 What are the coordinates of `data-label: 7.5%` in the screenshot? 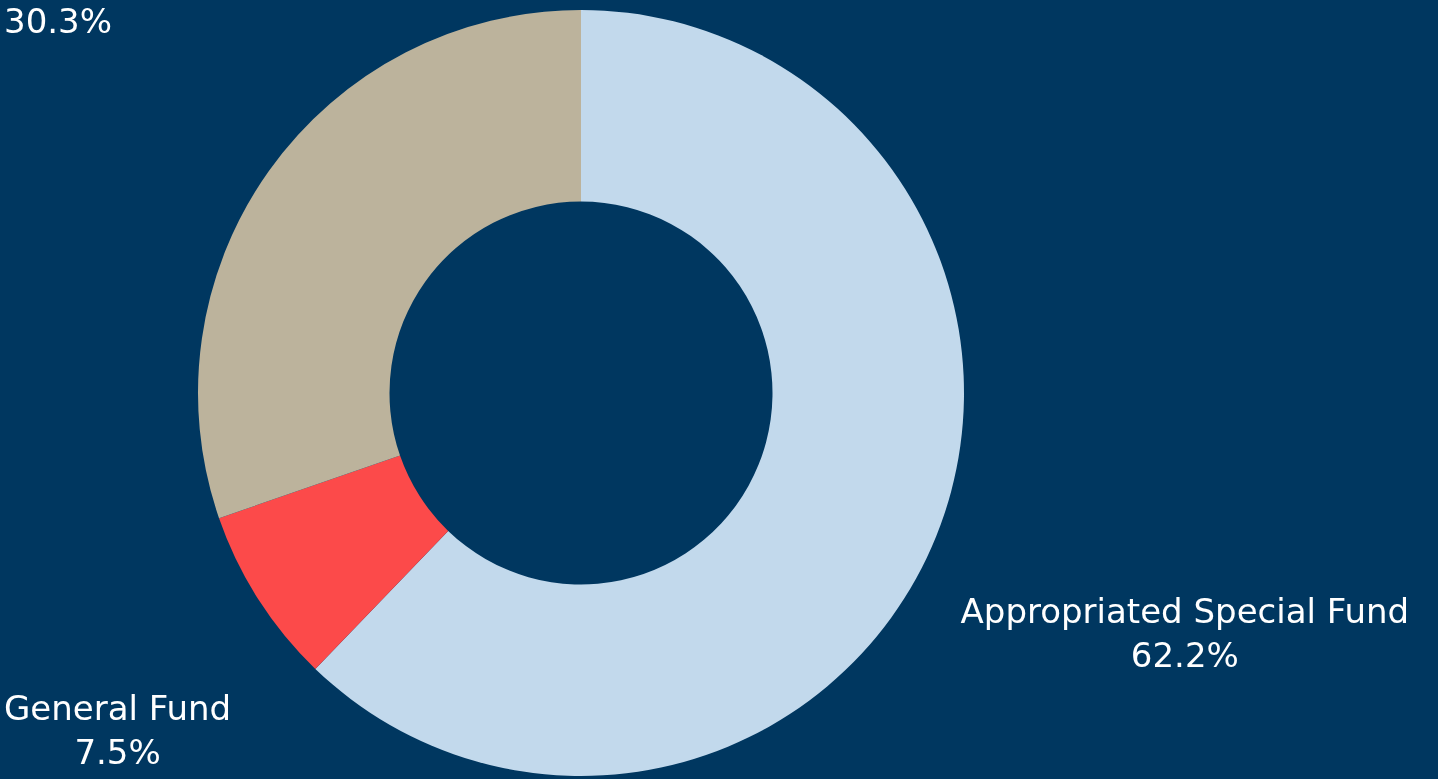 It's located at (117, 751).